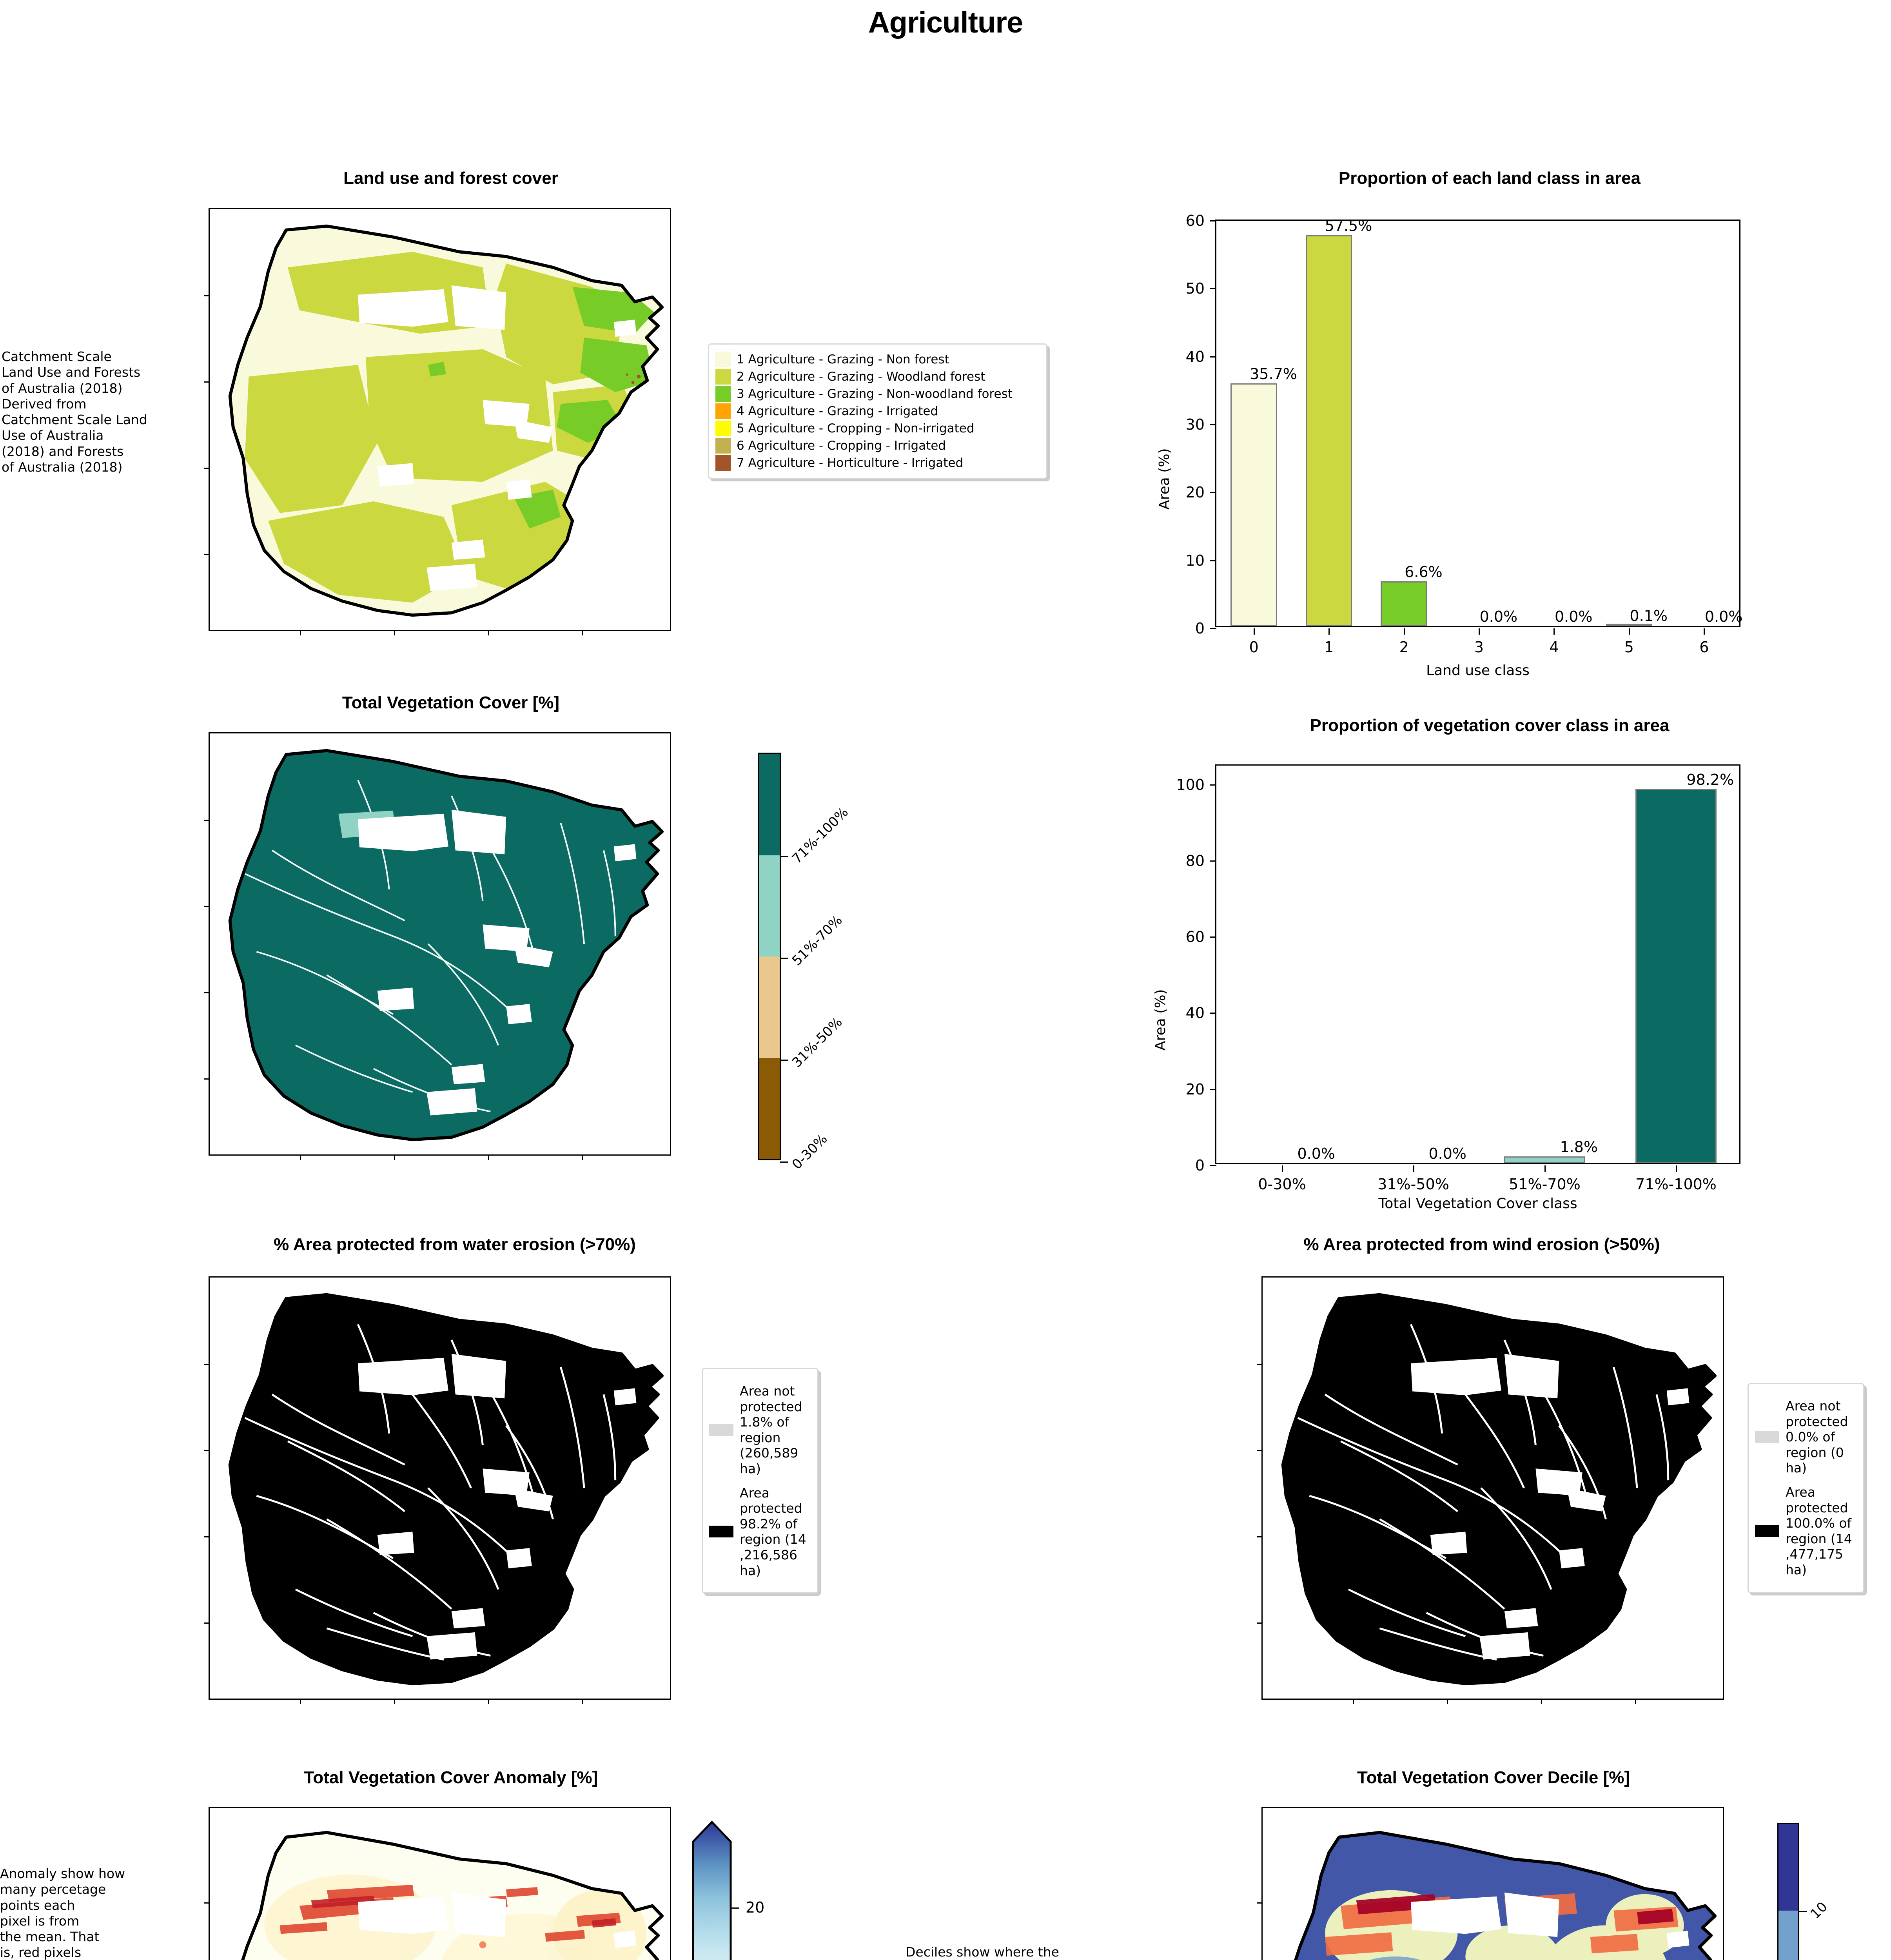  What do you see at coordinates (446, 1489) in the screenshot?
I see `water-erosion-map-svg` at bounding box center [446, 1489].